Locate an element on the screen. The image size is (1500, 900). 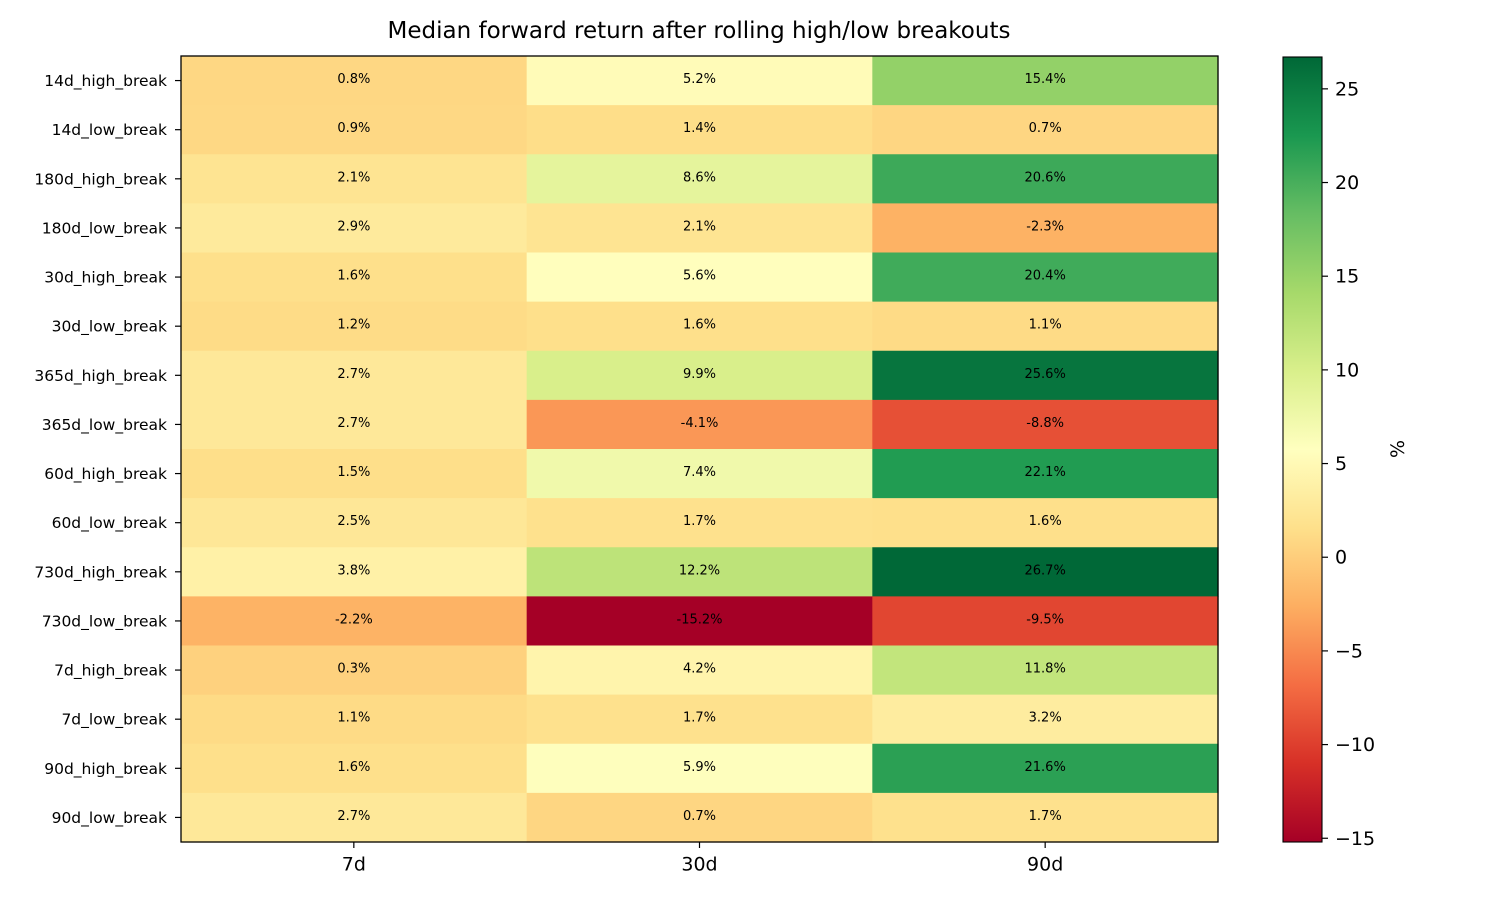
colorbar-gradient is located at coordinates (1302, 449).